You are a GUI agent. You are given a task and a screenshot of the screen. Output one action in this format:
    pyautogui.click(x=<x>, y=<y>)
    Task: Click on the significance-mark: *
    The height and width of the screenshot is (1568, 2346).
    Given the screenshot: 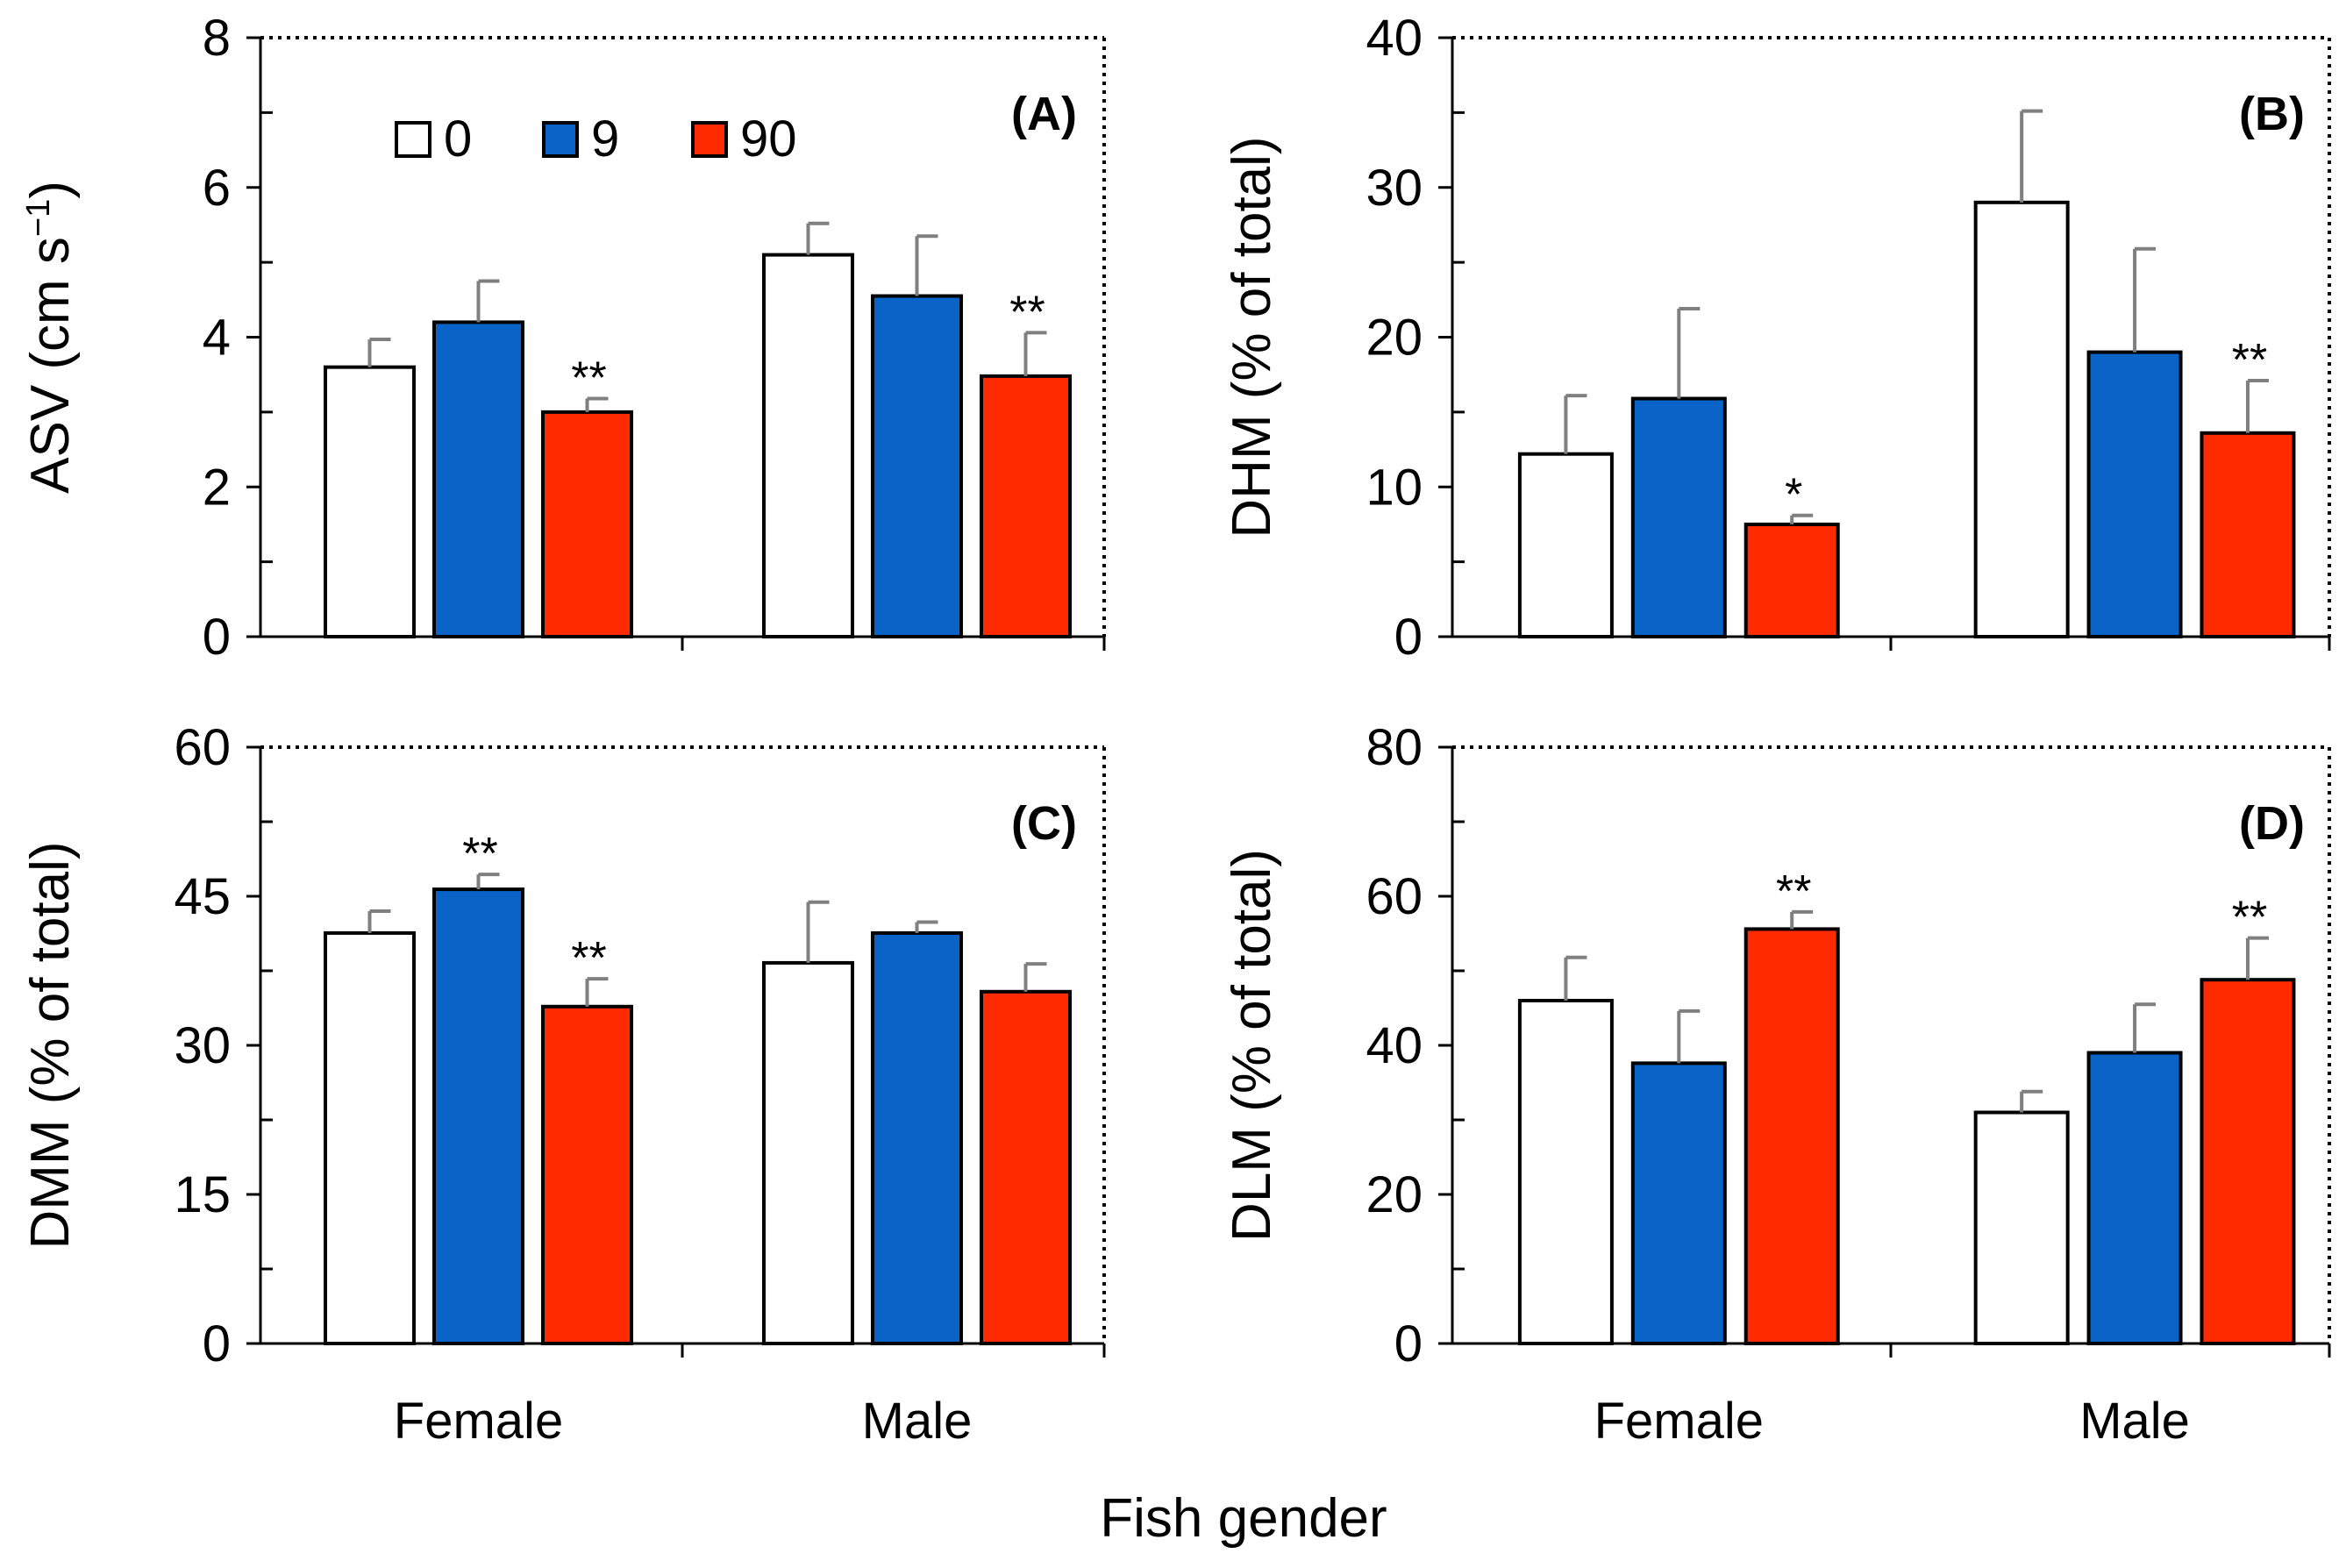 What is the action you would take?
    pyautogui.click(x=1794, y=495)
    